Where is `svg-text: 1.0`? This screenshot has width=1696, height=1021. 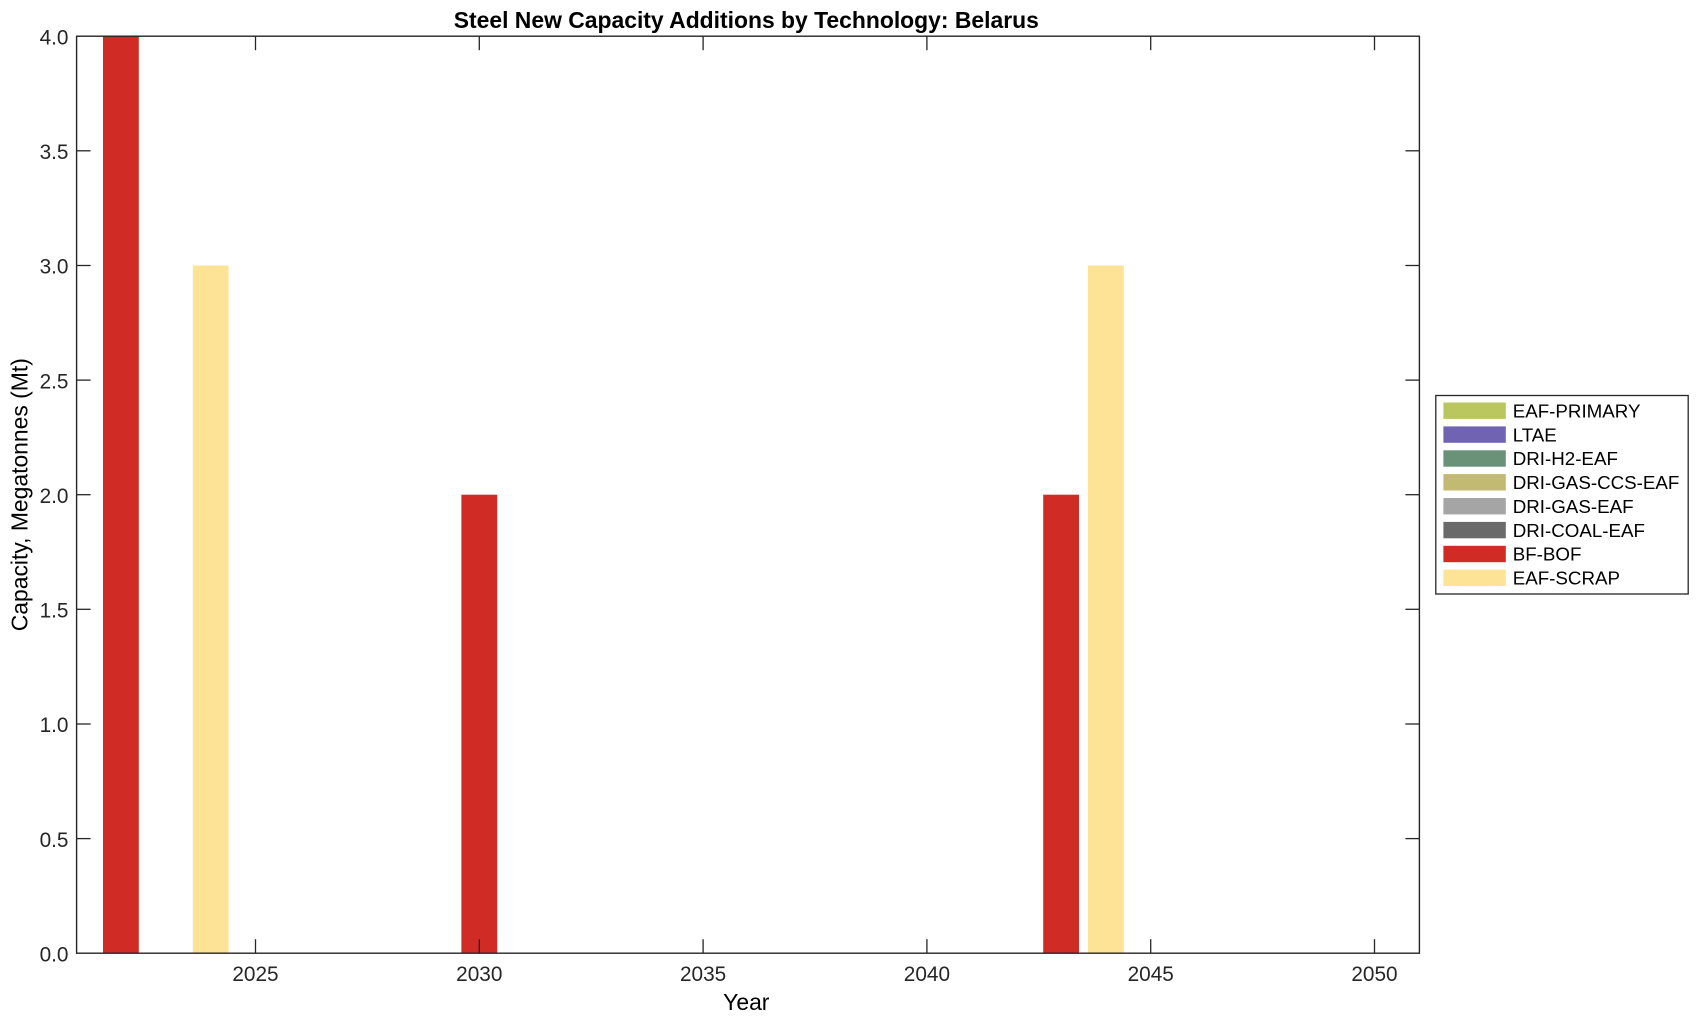
svg-text: 1.0 is located at coordinates (54, 725).